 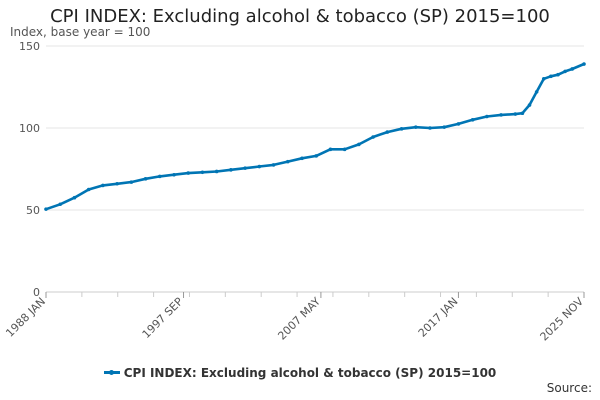 I want to click on x-tick-label: 2025 NOV, so click(x=562, y=319).